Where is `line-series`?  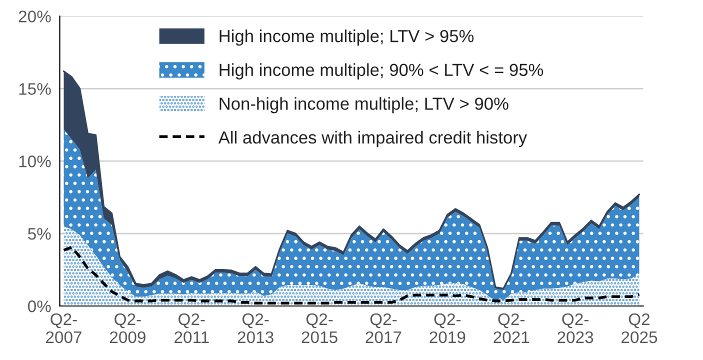 line-series is located at coordinates (351, 275).